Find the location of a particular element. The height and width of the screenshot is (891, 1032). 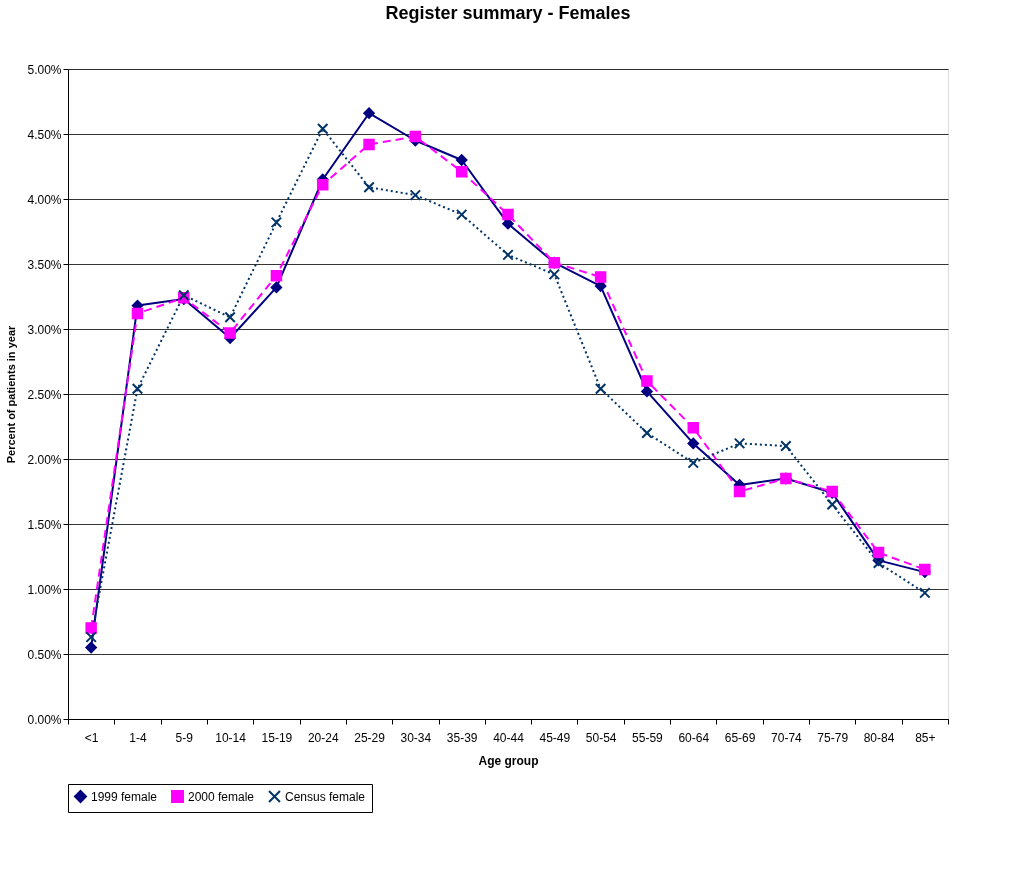

y-axis-title: Percent of patients in year is located at coordinates (11, 394).